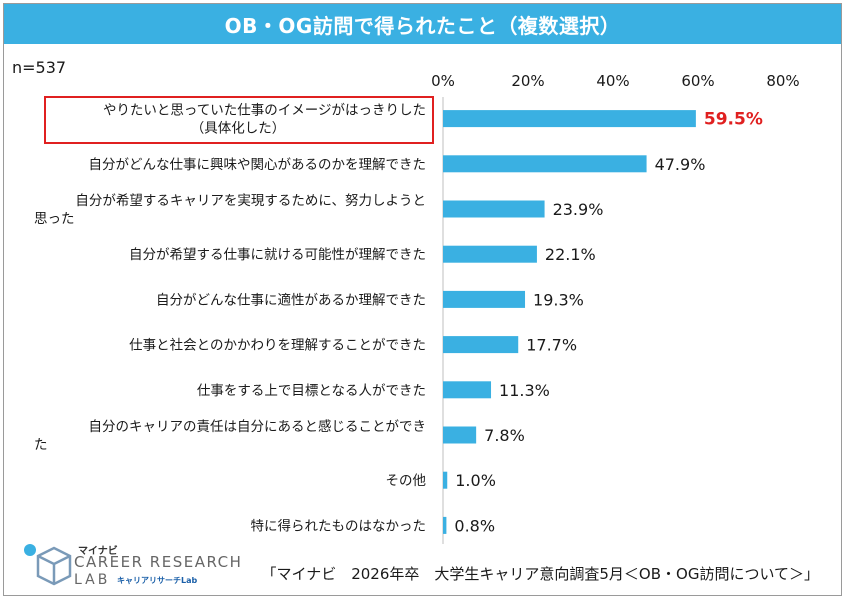 The height and width of the screenshot is (601, 847). What do you see at coordinates (98, 551) in the screenshot?
I see `logo-brand: マイナビ` at bounding box center [98, 551].